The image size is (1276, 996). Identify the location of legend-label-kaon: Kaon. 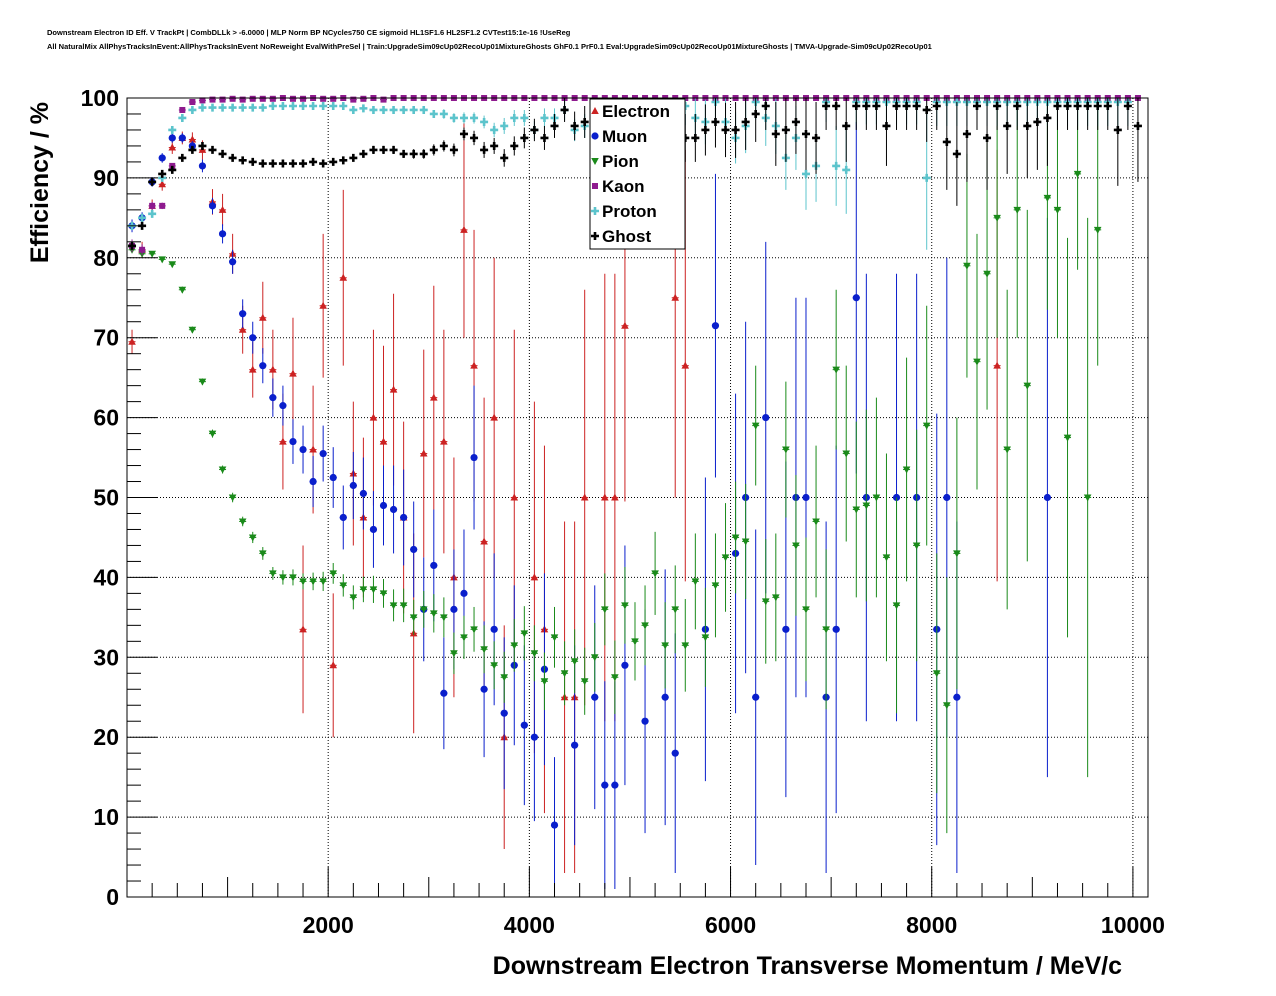
(623, 186).